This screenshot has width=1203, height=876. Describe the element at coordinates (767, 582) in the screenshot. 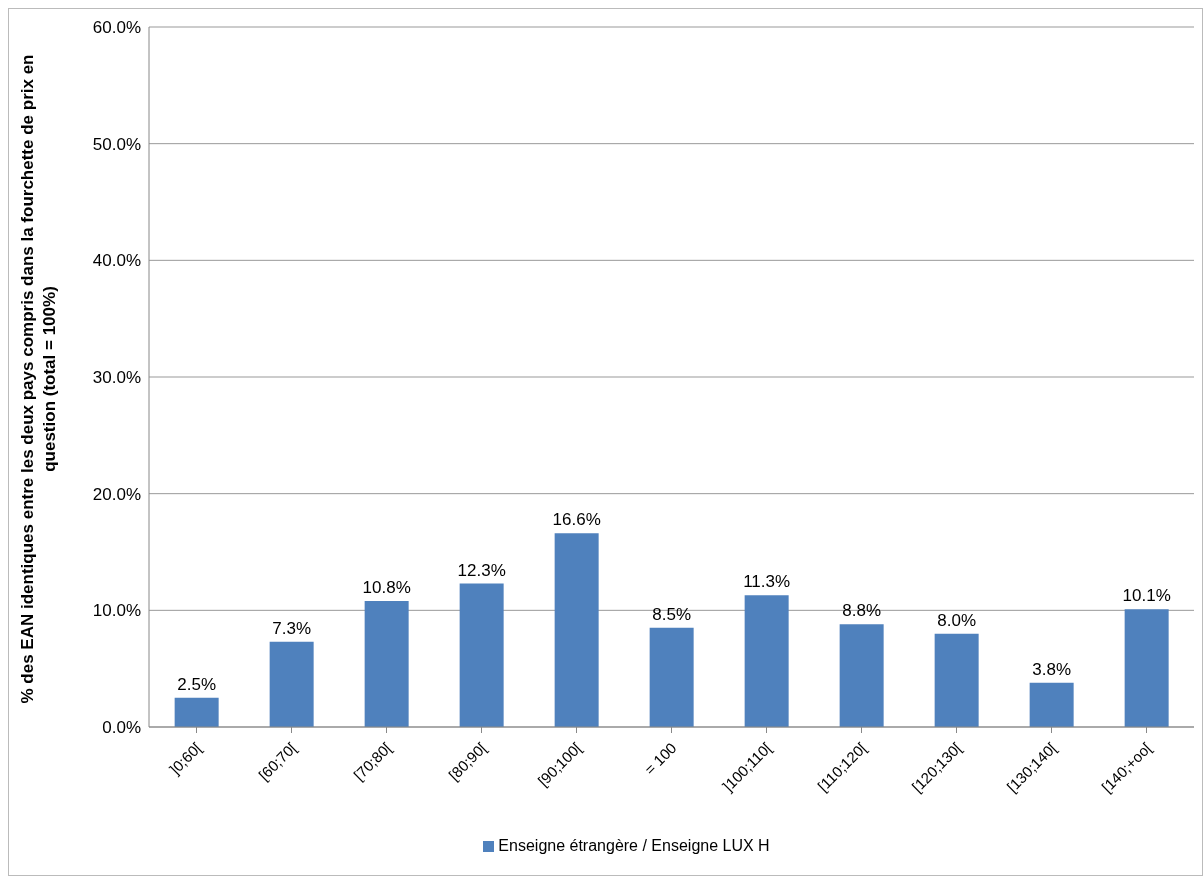

I see `data-label: 11.3%` at that location.